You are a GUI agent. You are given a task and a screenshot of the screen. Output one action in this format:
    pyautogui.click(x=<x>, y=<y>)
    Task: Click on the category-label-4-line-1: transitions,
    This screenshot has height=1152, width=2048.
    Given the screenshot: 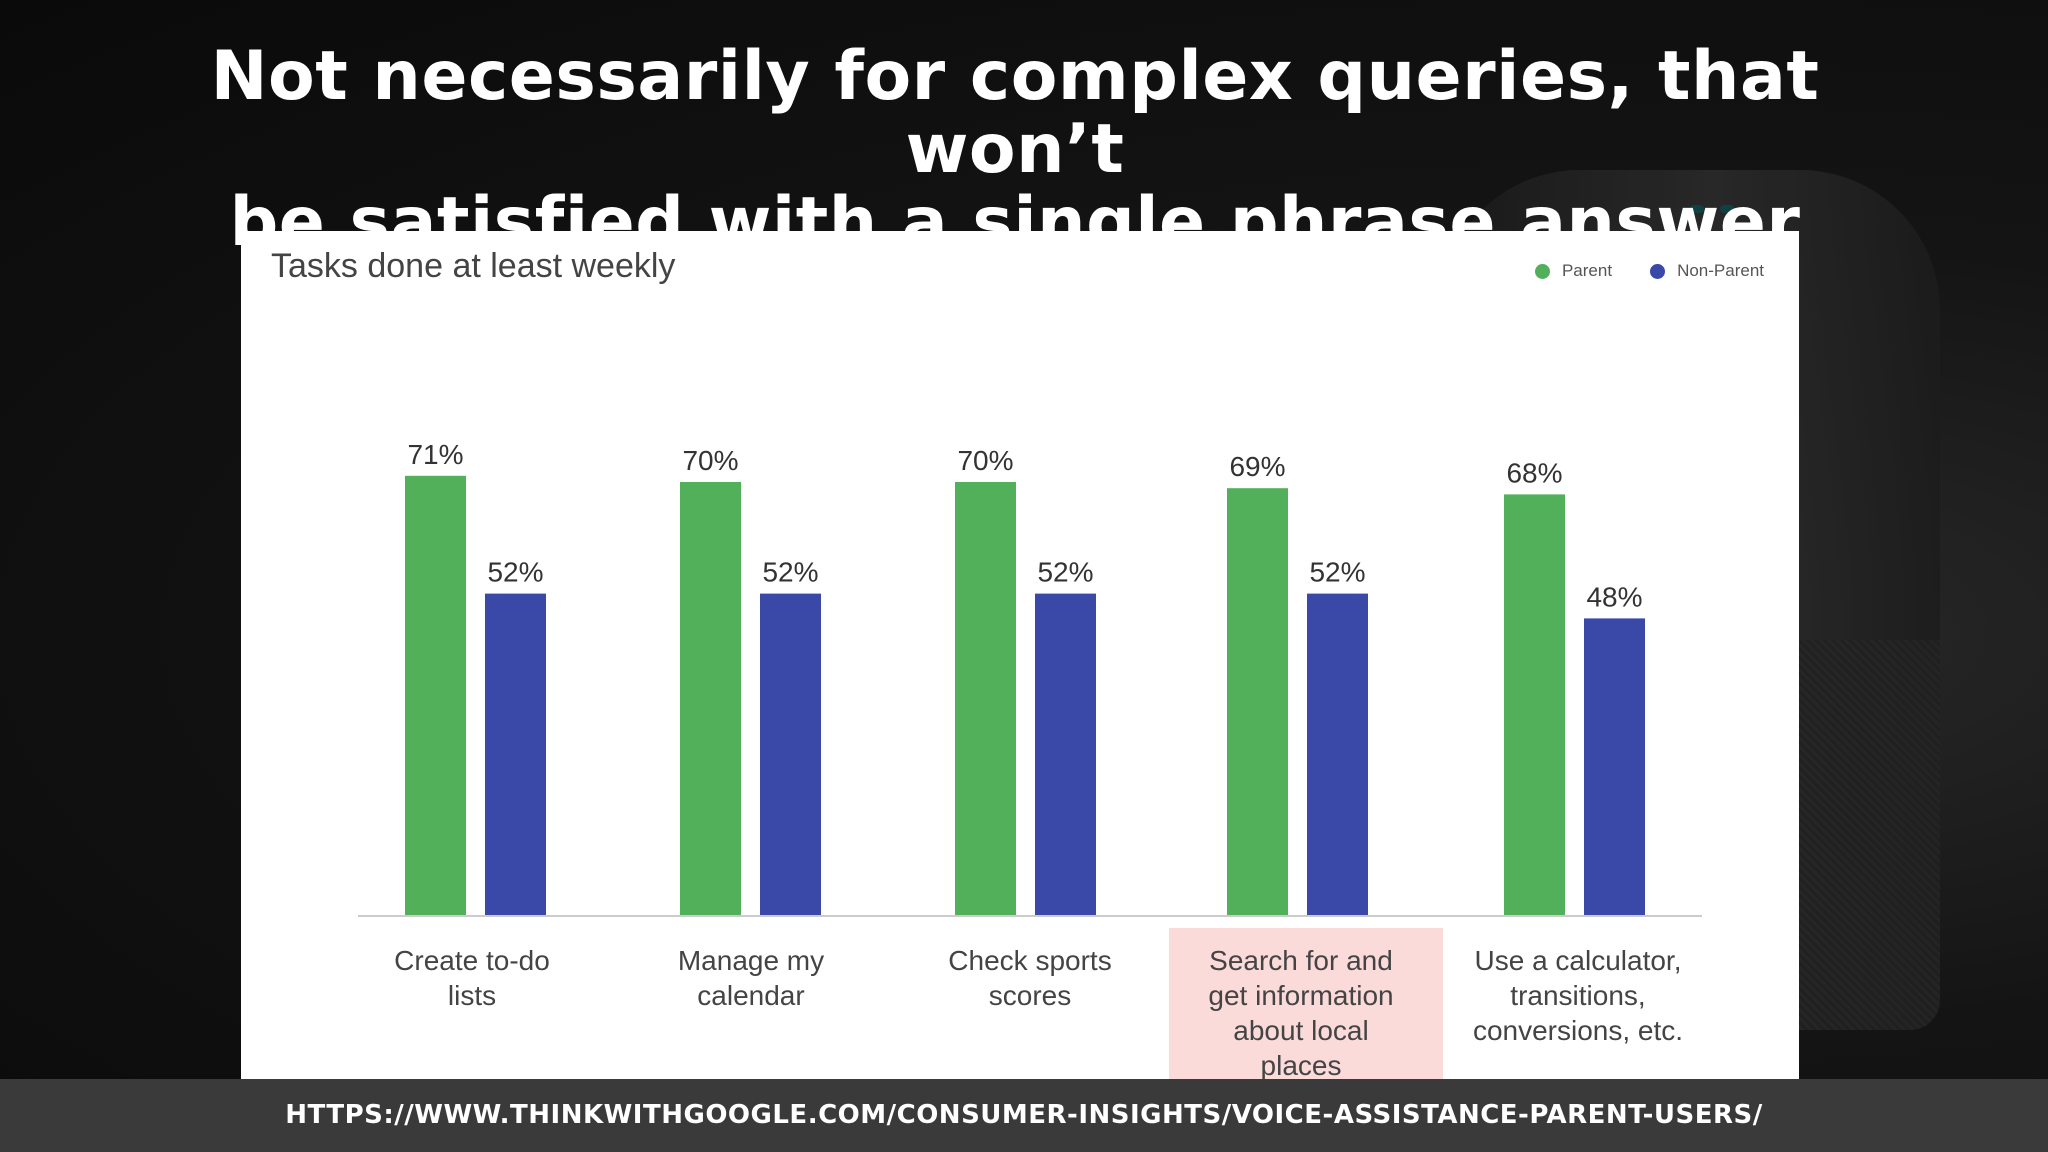 What is the action you would take?
    pyautogui.click(x=1577, y=995)
    